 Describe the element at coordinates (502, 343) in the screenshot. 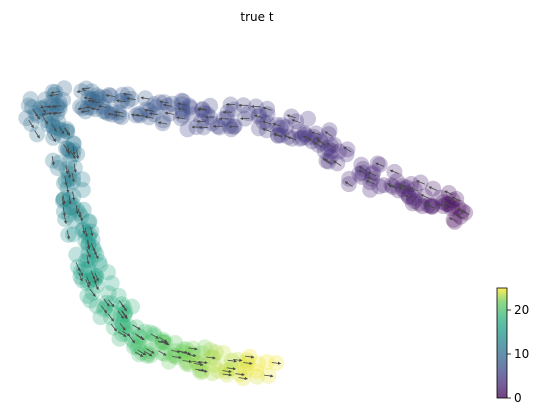

I see `colorbar-gradient` at that location.